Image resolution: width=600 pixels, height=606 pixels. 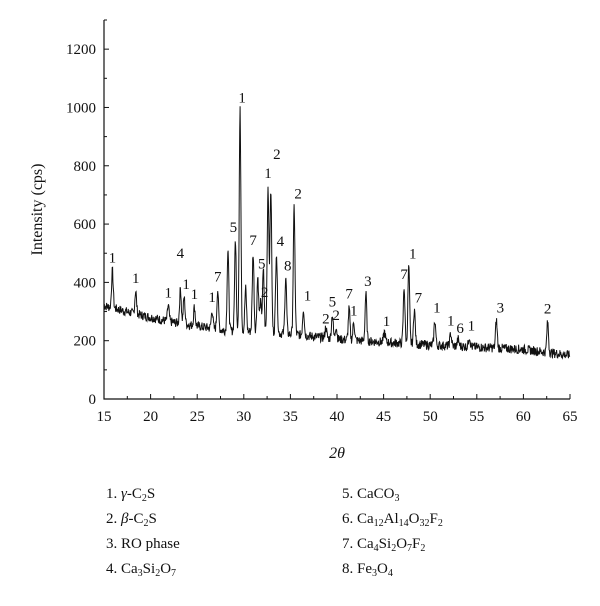 I want to click on x-axis-title: 2θ, so click(x=337, y=453).